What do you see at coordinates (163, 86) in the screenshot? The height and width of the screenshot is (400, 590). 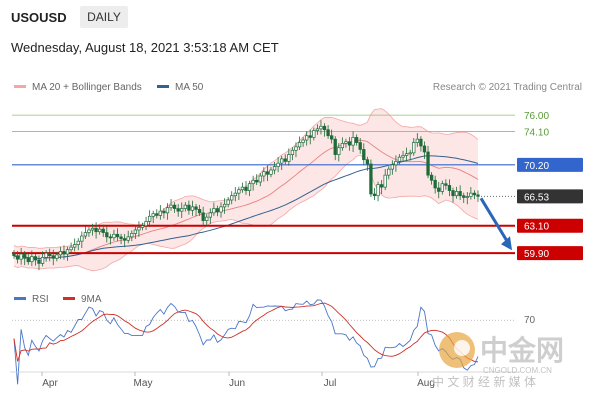 I see `ma50-legend-swatch` at bounding box center [163, 86].